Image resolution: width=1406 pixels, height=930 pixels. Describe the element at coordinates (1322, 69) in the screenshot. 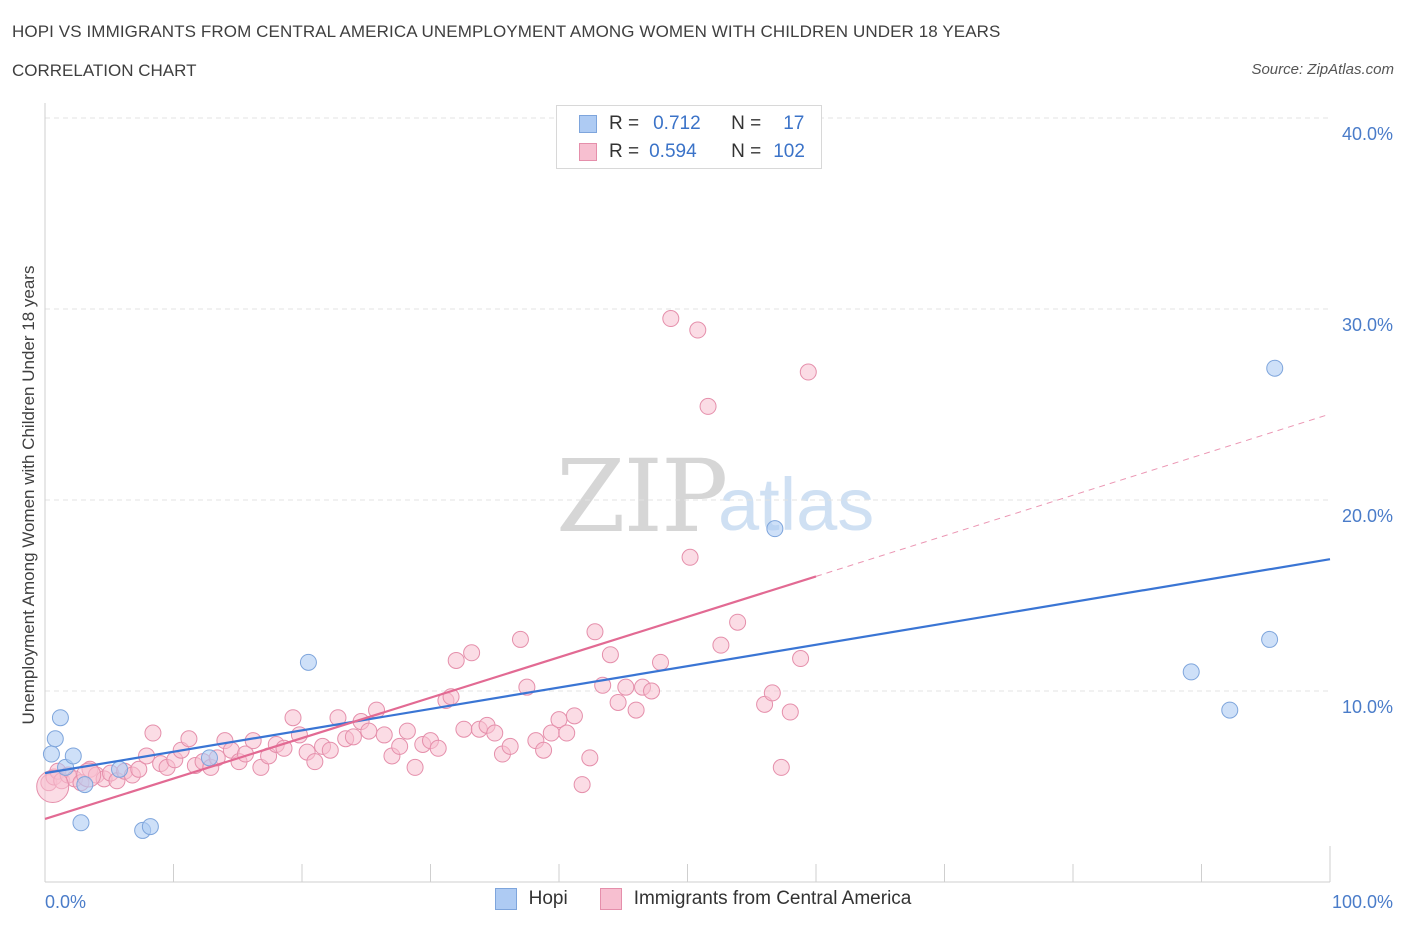

I see `source-label: Source: ZipAtlas.com` at that location.